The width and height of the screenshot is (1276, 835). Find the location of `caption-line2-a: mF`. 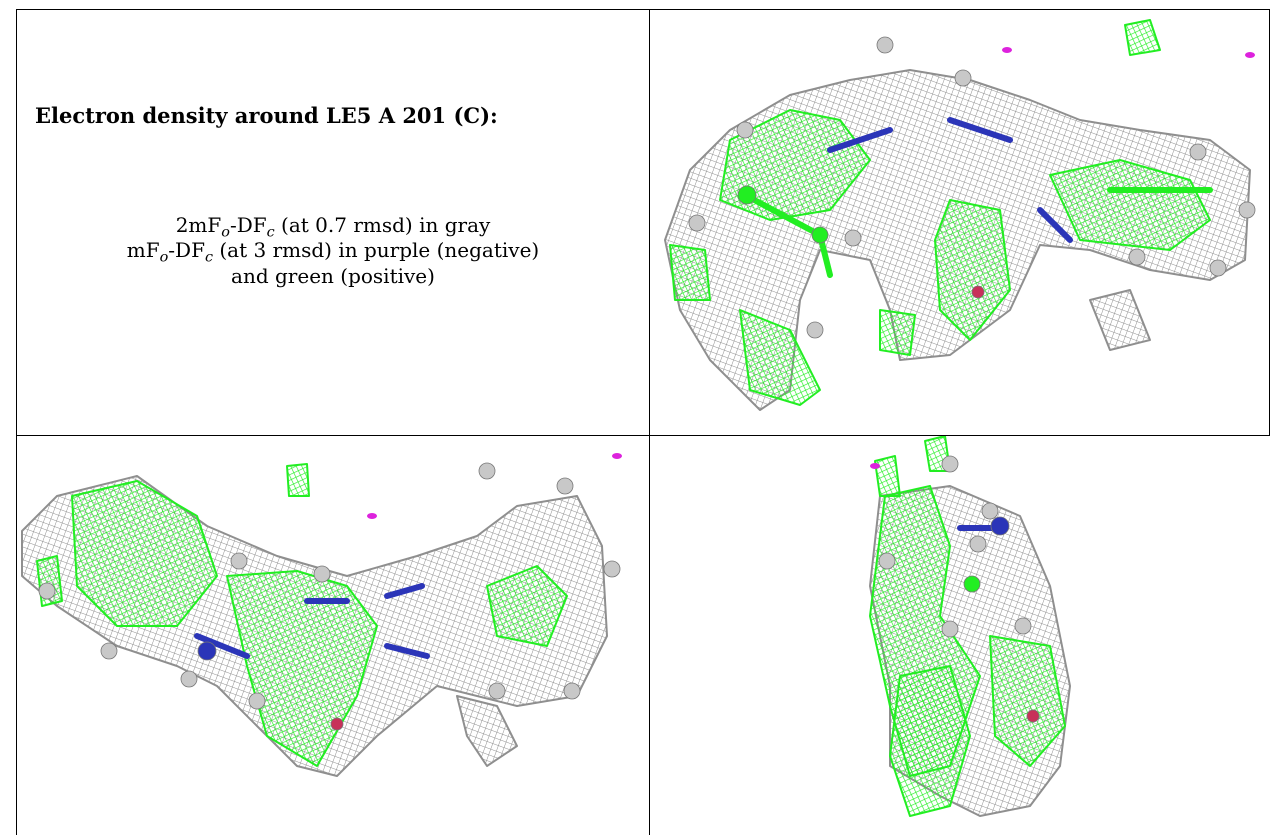

caption-line2-a: mF is located at coordinates (143, 250).